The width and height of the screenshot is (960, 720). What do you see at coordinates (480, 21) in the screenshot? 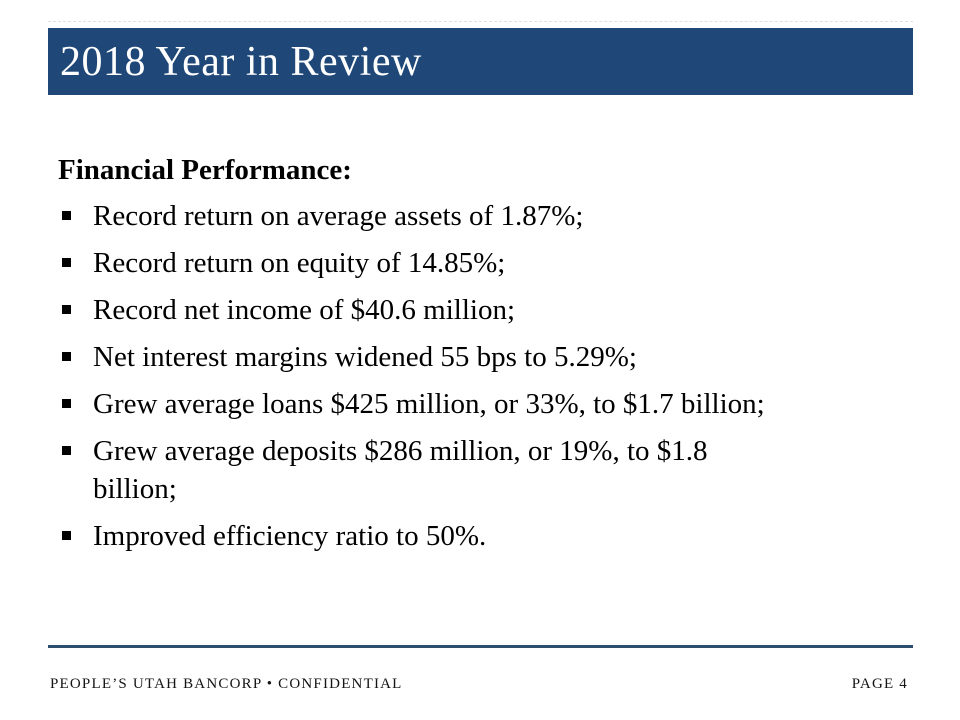
I see `top-dashed-line` at bounding box center [480, 21].